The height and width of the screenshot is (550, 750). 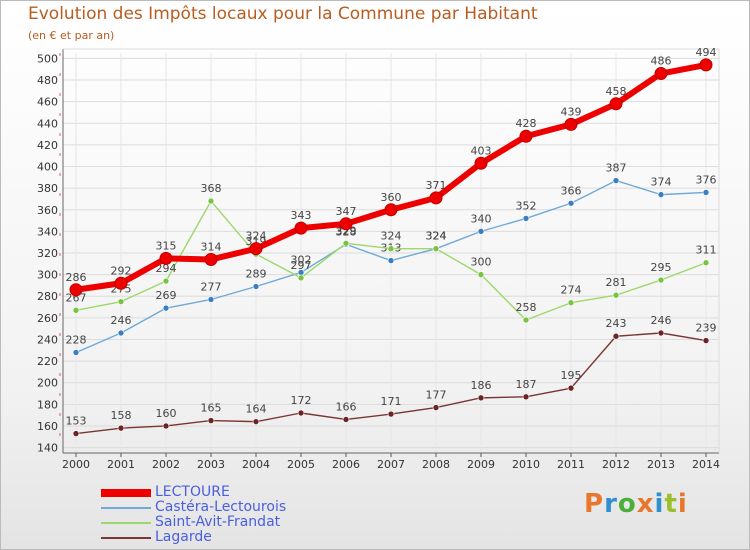 I want to click on data-label: 277, so click(x=211, y=286).